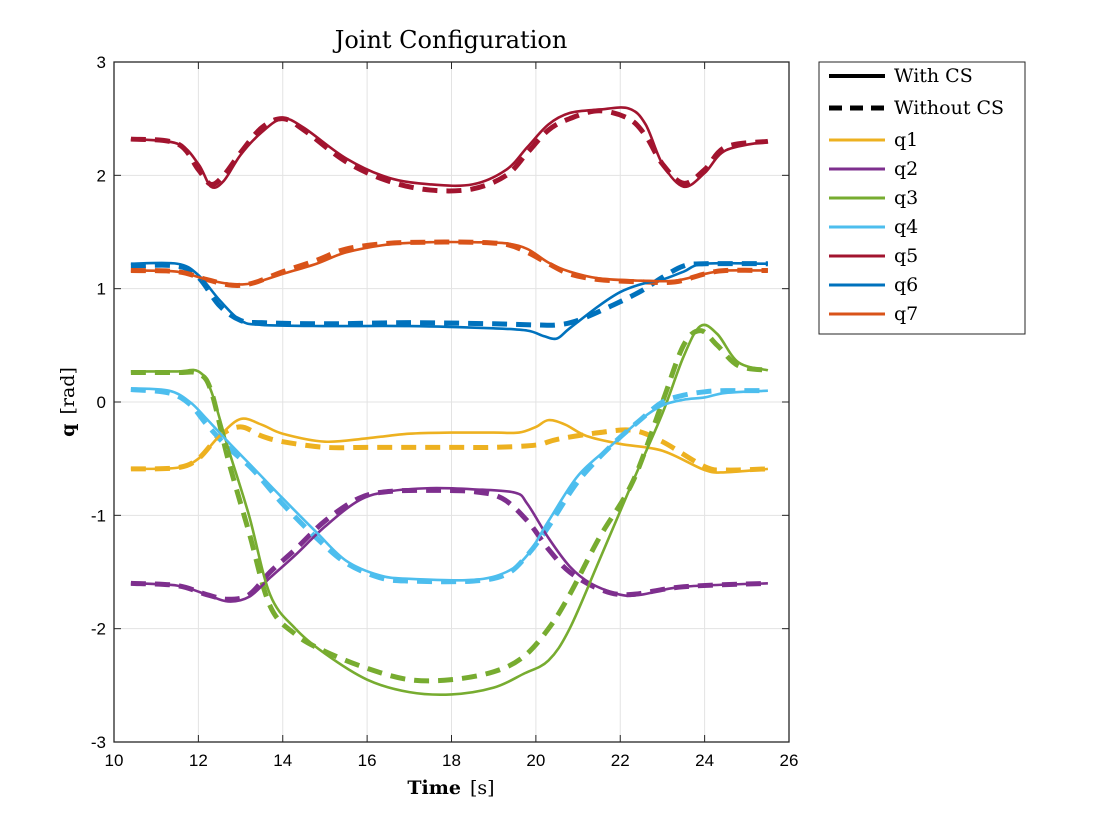 The width and height of the screenshot is (1109, 832). I want to click on x-tick-label: 14, so click(282, 760).